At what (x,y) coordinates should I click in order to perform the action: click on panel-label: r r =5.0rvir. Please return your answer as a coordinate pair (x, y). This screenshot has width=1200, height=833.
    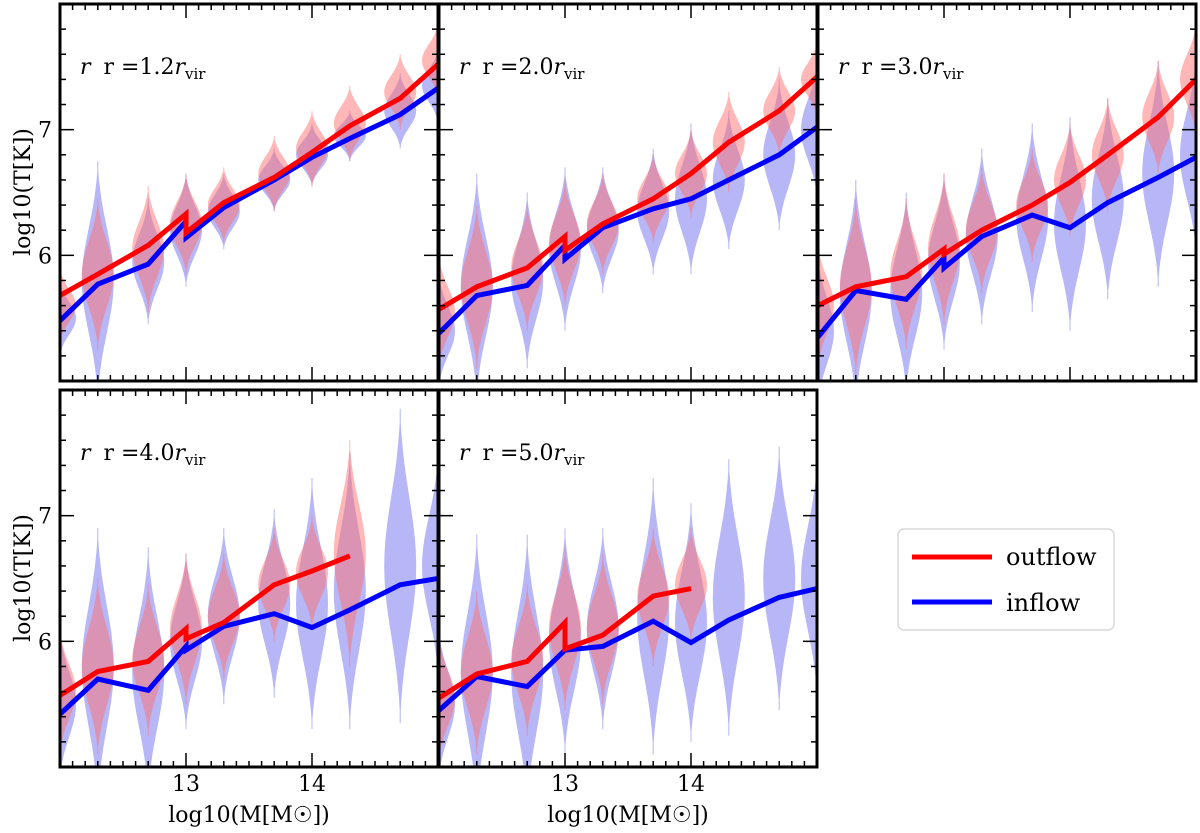
    Looking at the image, I should click on (522, 455).